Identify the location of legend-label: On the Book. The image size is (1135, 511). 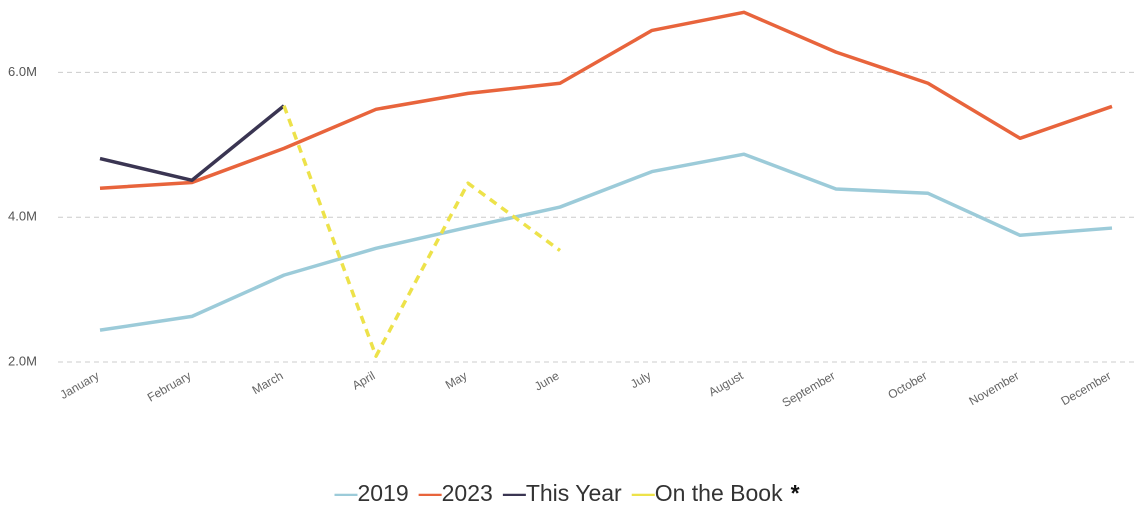
(719, 493).